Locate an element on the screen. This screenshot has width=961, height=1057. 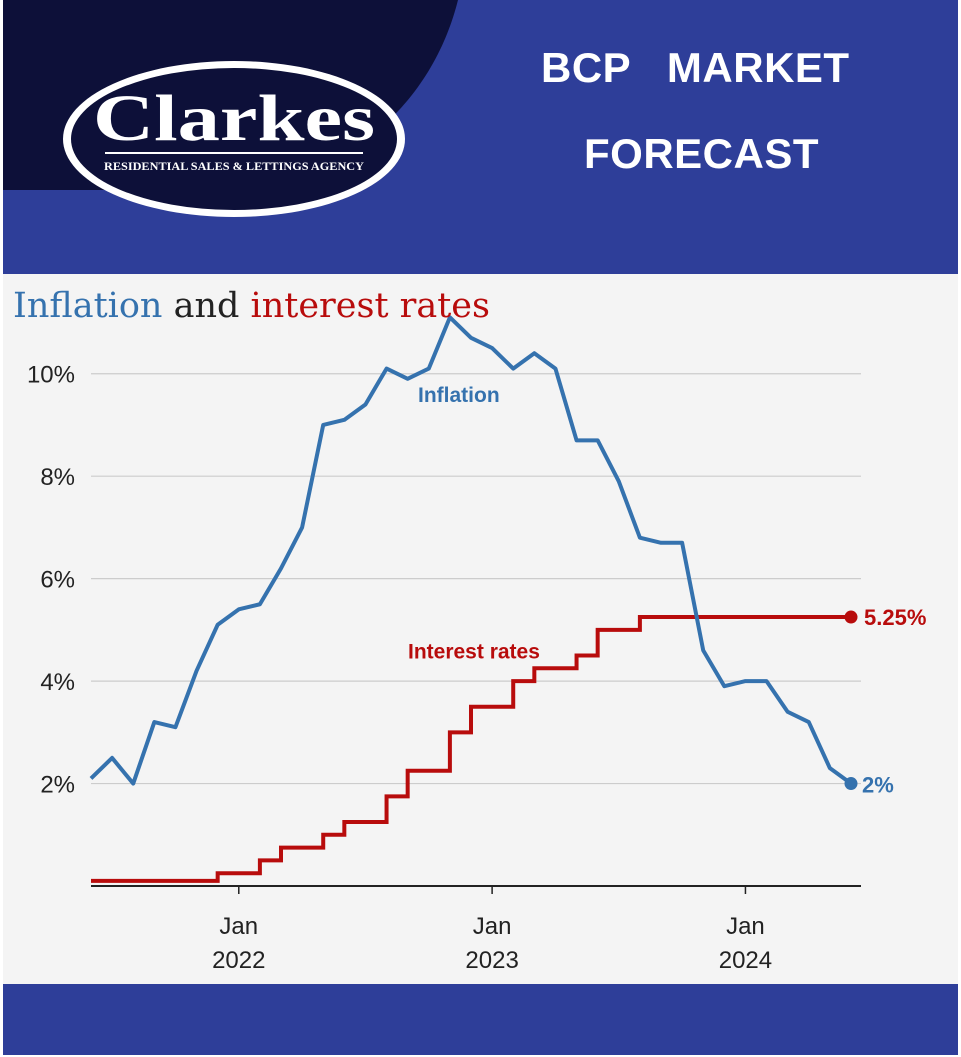
series-inflation-end-dot is located at coordinates (851, 784).